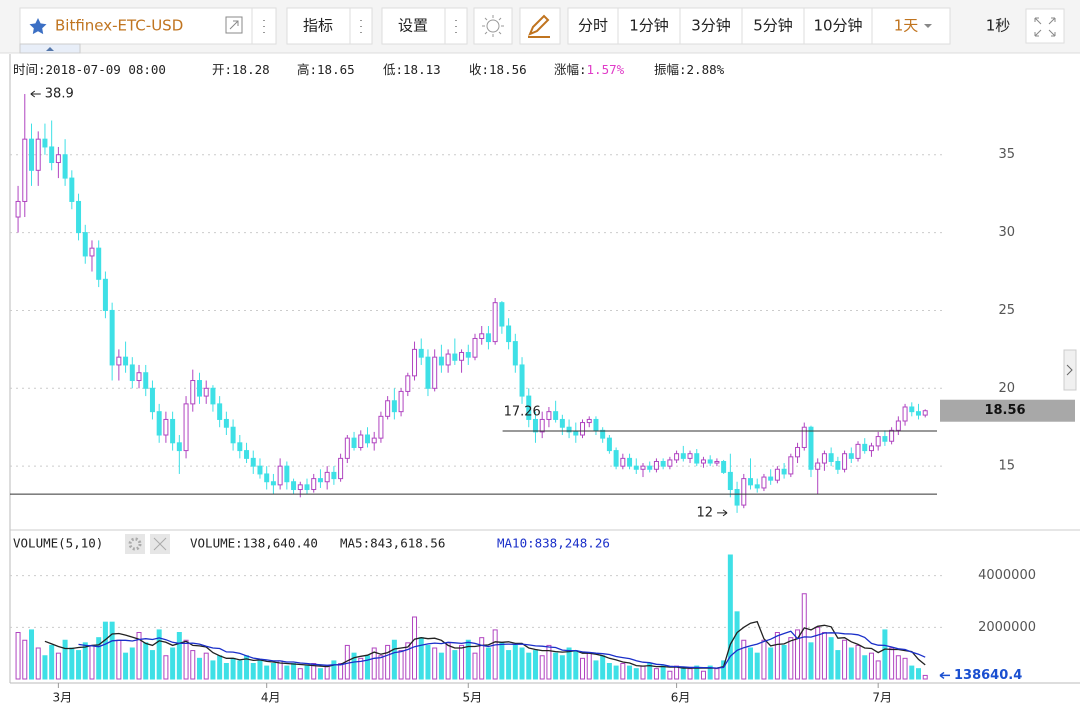 This screenshot has height=711, width=1080. Describe the element at coordinates (1045, 26) in the screenshot. I see `fullscreen-btn` at that location.